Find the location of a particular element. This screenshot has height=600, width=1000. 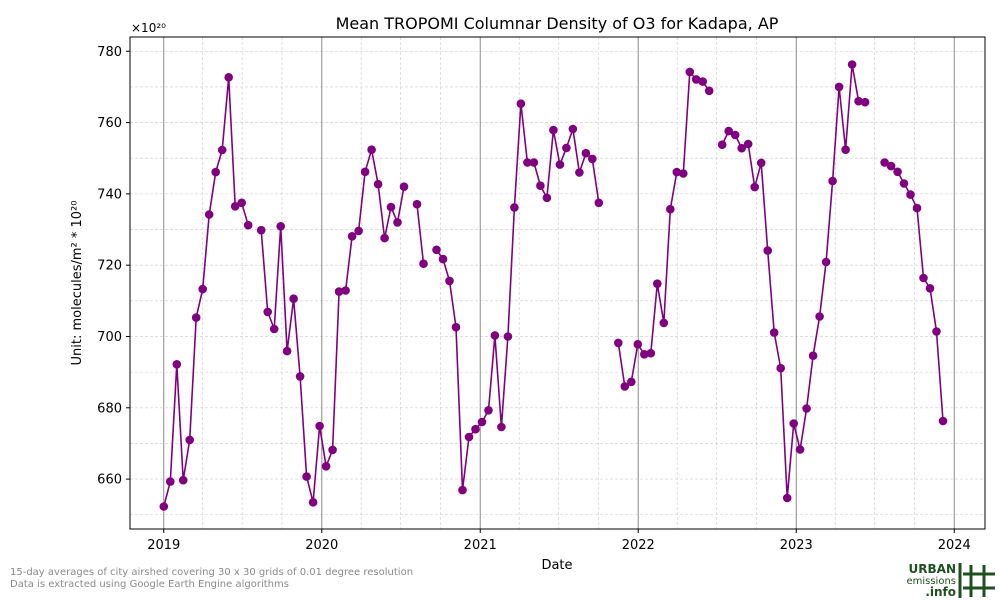

y-tick-label: 660 is located at coordinates (109, 480).